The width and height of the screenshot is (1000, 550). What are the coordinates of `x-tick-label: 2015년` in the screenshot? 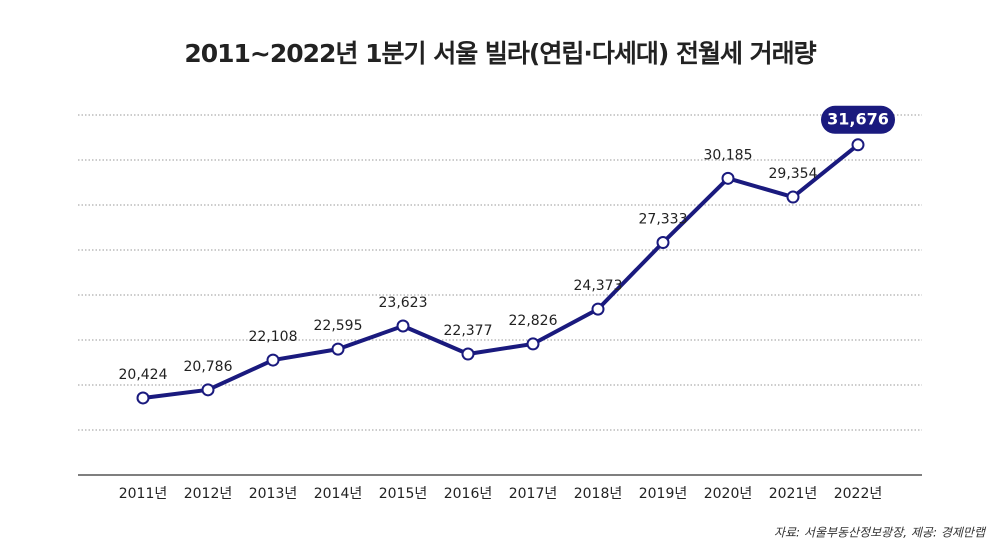 It's located at (403, 494).